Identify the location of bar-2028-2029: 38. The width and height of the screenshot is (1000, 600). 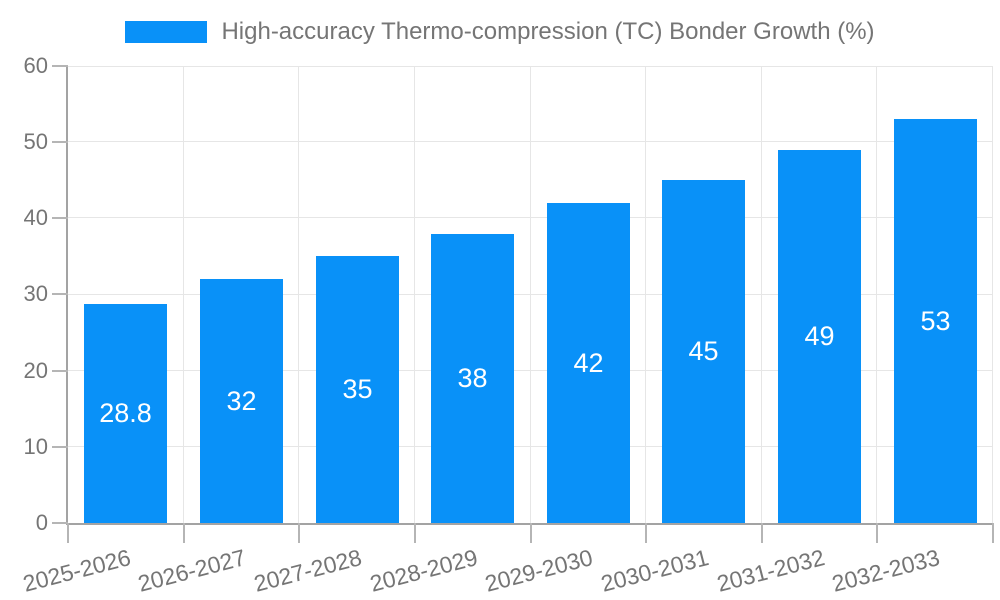
(472, 378).